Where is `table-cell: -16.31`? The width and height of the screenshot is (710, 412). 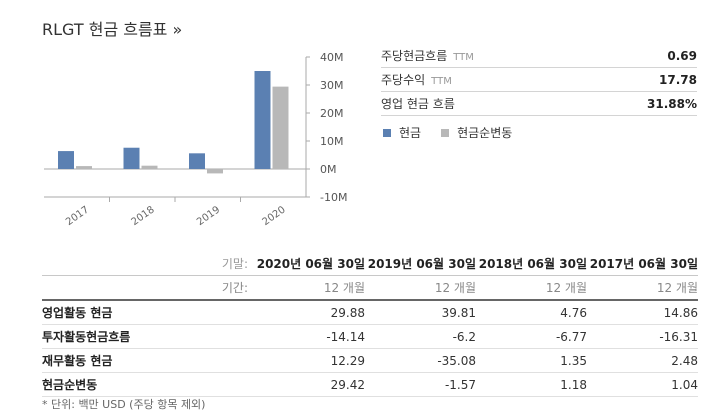
table-cell: -16.31 is located at coordinates (642, 336).